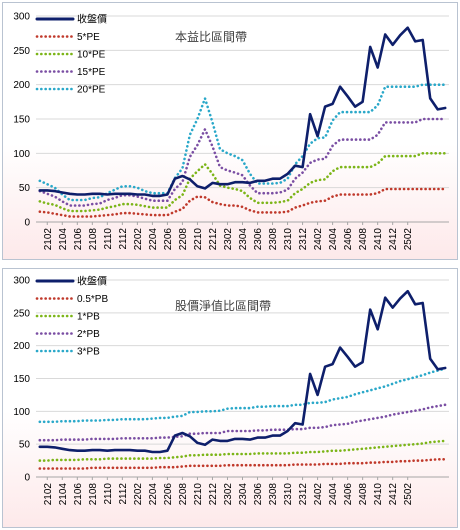 This screenshot has height=530, width=460. Describe the element at coordinates (88, 352) in the screenshot. I see `legend-label: 3*PB` at that location.